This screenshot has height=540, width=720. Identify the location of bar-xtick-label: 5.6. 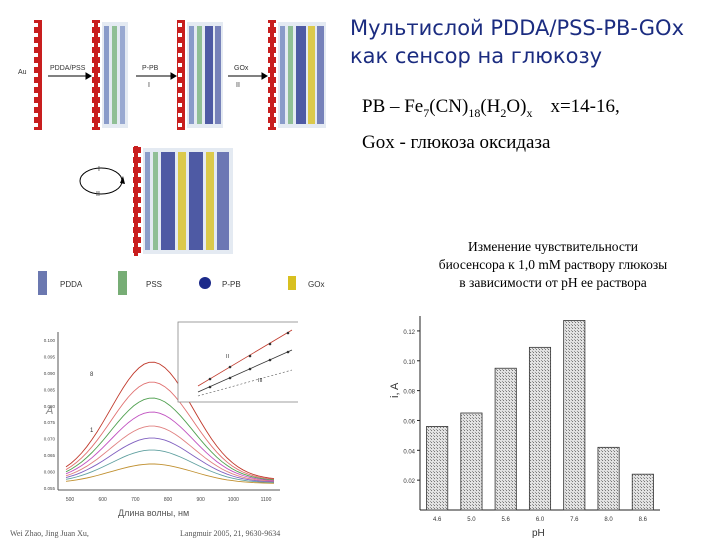
(506, 520).